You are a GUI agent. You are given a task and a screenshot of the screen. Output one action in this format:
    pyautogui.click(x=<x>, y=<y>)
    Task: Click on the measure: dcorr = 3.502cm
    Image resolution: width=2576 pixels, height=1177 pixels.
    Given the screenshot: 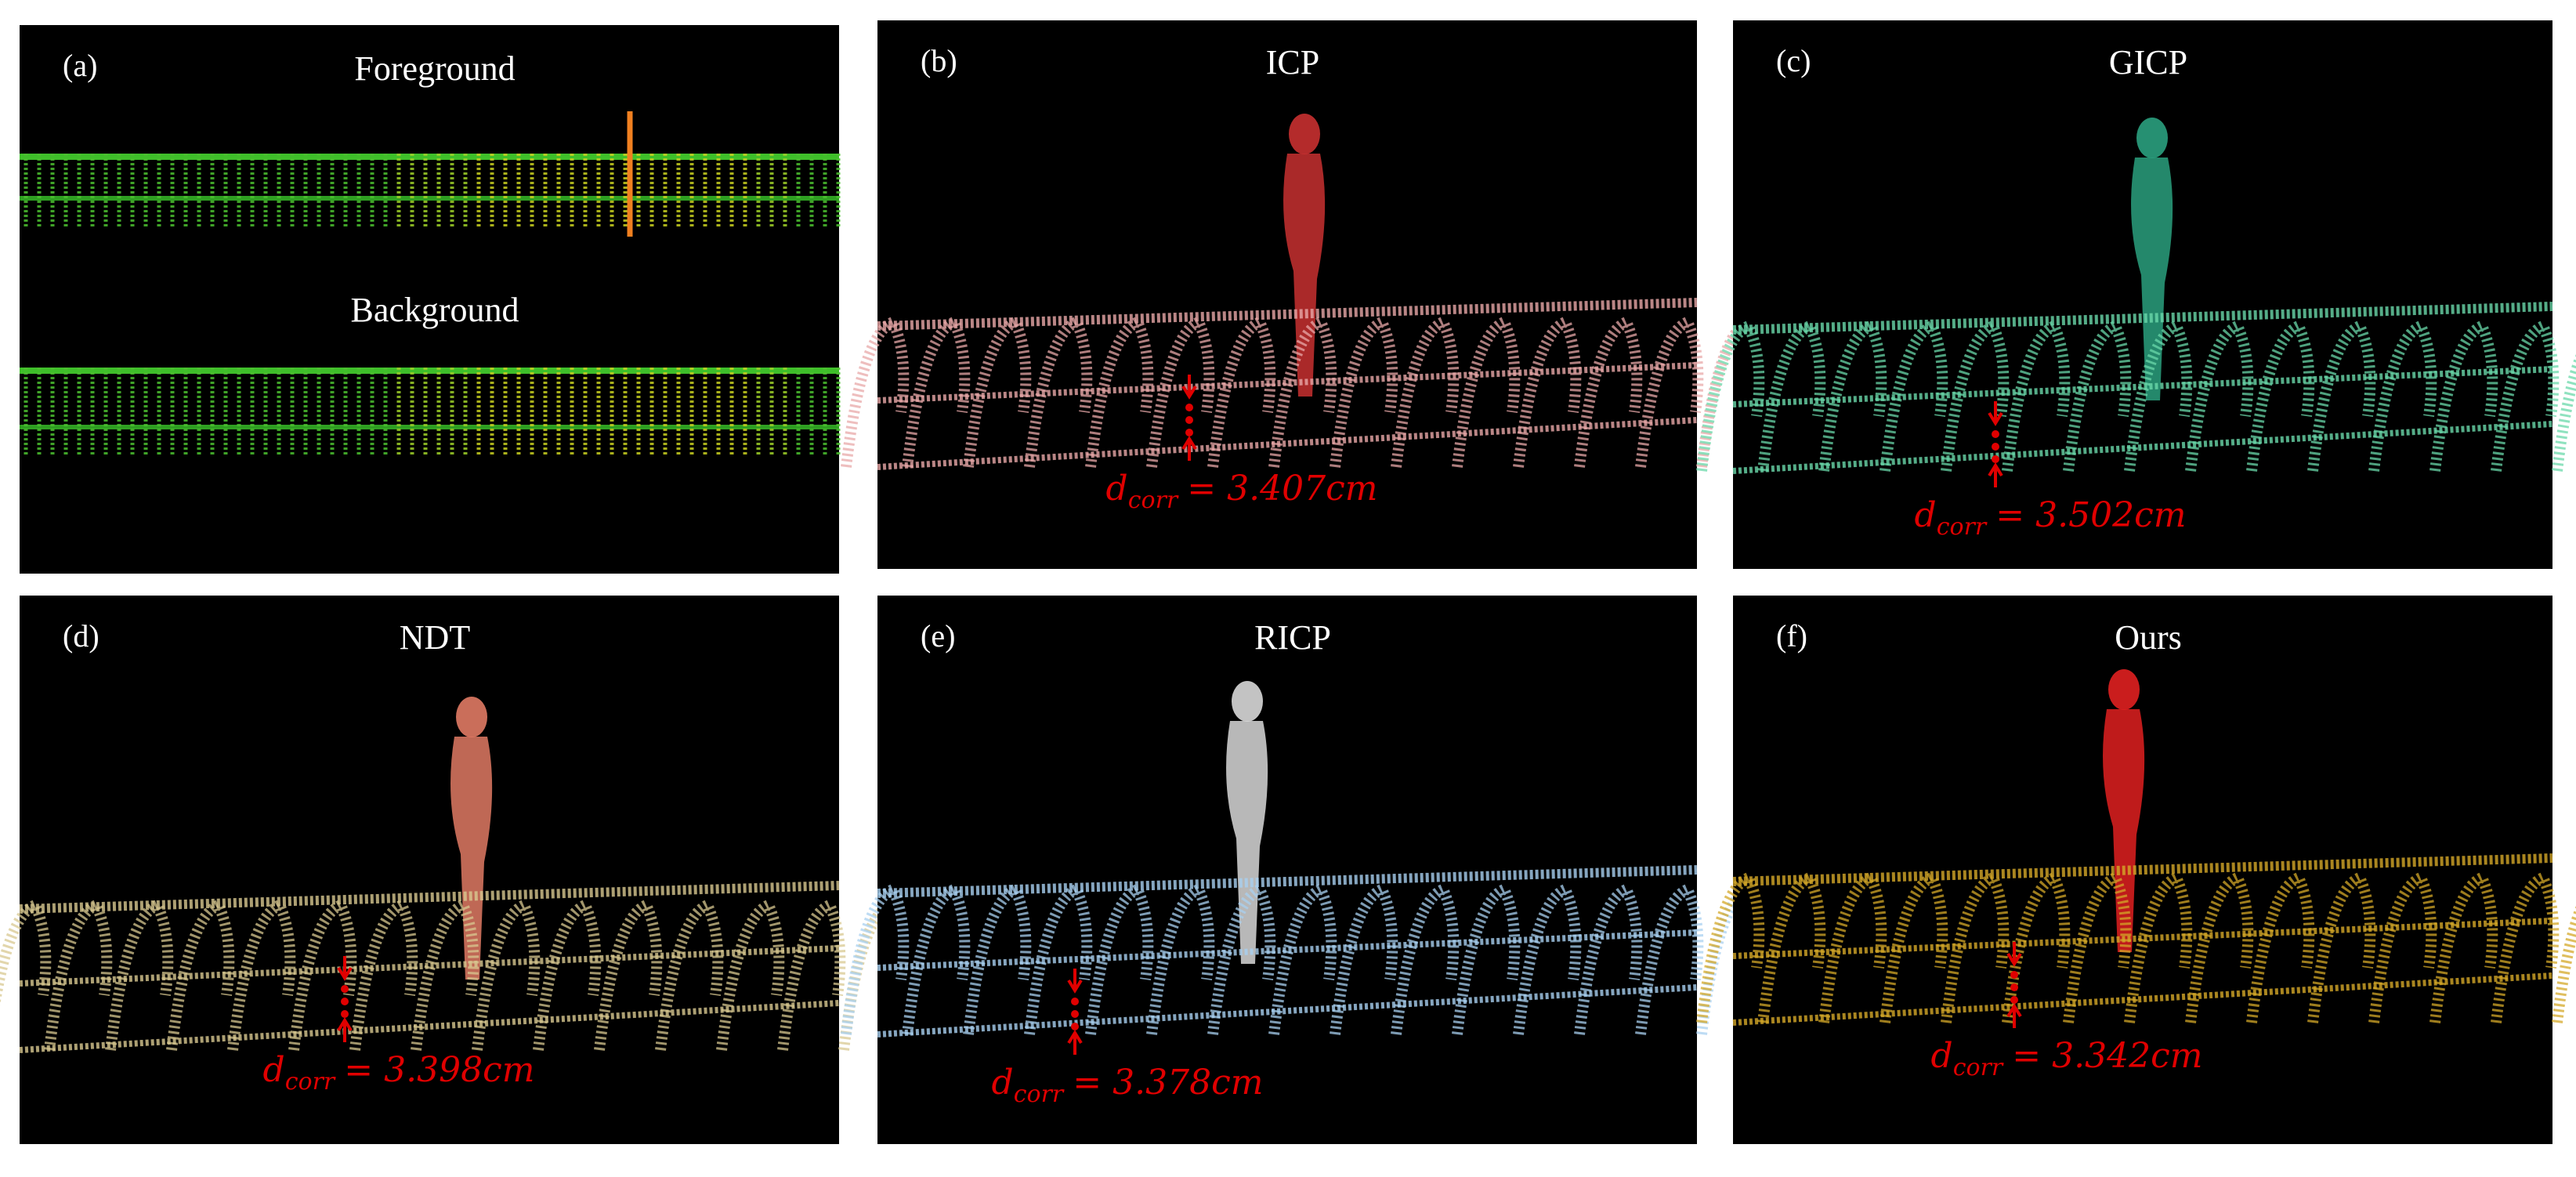 What is the action you would take?
    pyautogui.click(x=2051, y=518)
    